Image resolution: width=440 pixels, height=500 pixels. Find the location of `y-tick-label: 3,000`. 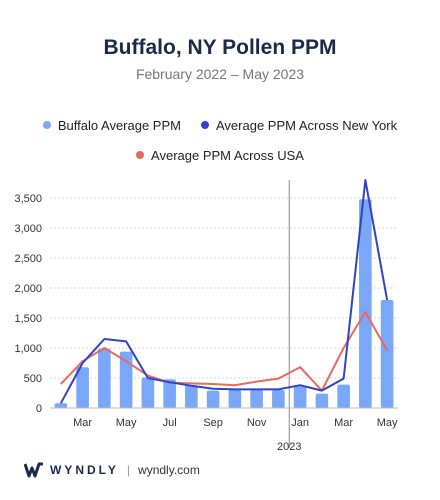

y-tick-label: 3,000 is located at coordinates (28, 229).